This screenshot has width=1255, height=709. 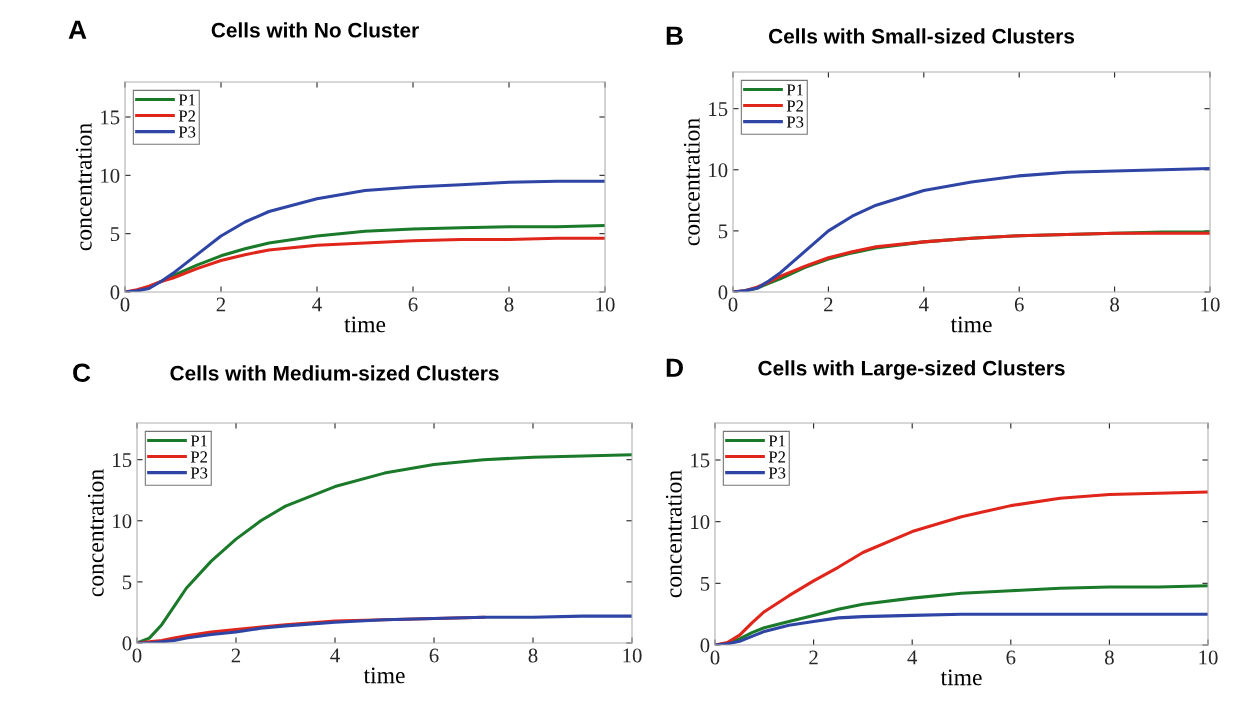 What do you see at coordinates (315, 30) in the screenshot?
I see `chart-title: Cells with No Cluster` at bounding box center [315, 30].